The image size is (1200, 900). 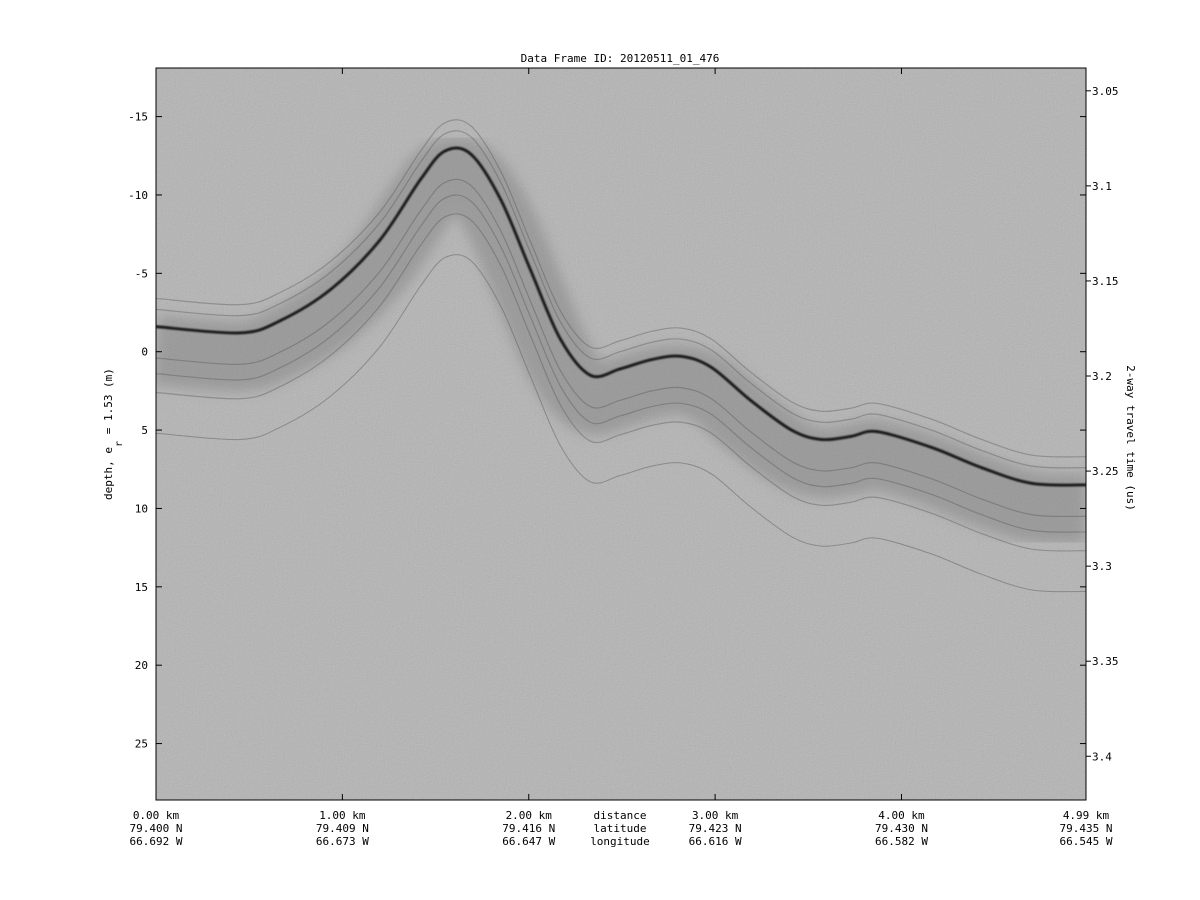 I want to click on right-tick-label: 3.3, so click(x=1102, y=566).